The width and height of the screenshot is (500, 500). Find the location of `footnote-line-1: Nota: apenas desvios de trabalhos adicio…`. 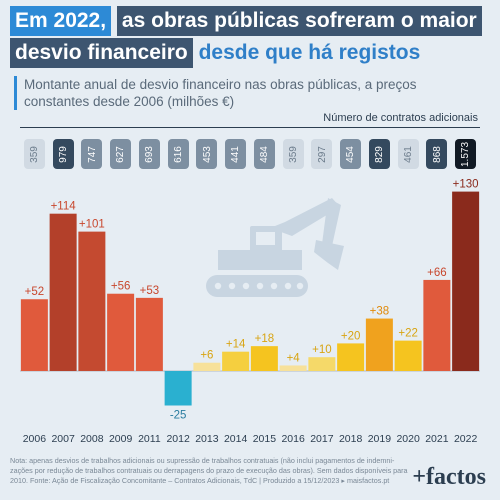

footnote-line-1: Nota: apenas desvios de trabalhos adicio… is located at coordinates (202, 460).